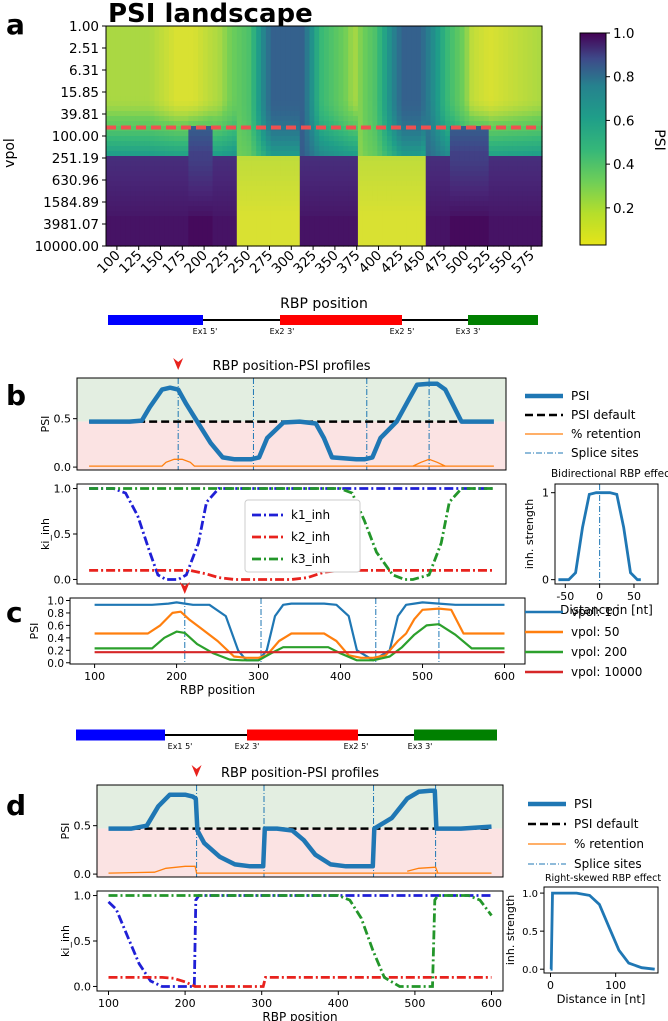 This screenshot has height=1021, width=668. What do you see at coordinates (402, 331) in the screenshot?
I see `gene-label: Ex2 5'` at bounding box center [402, 331].